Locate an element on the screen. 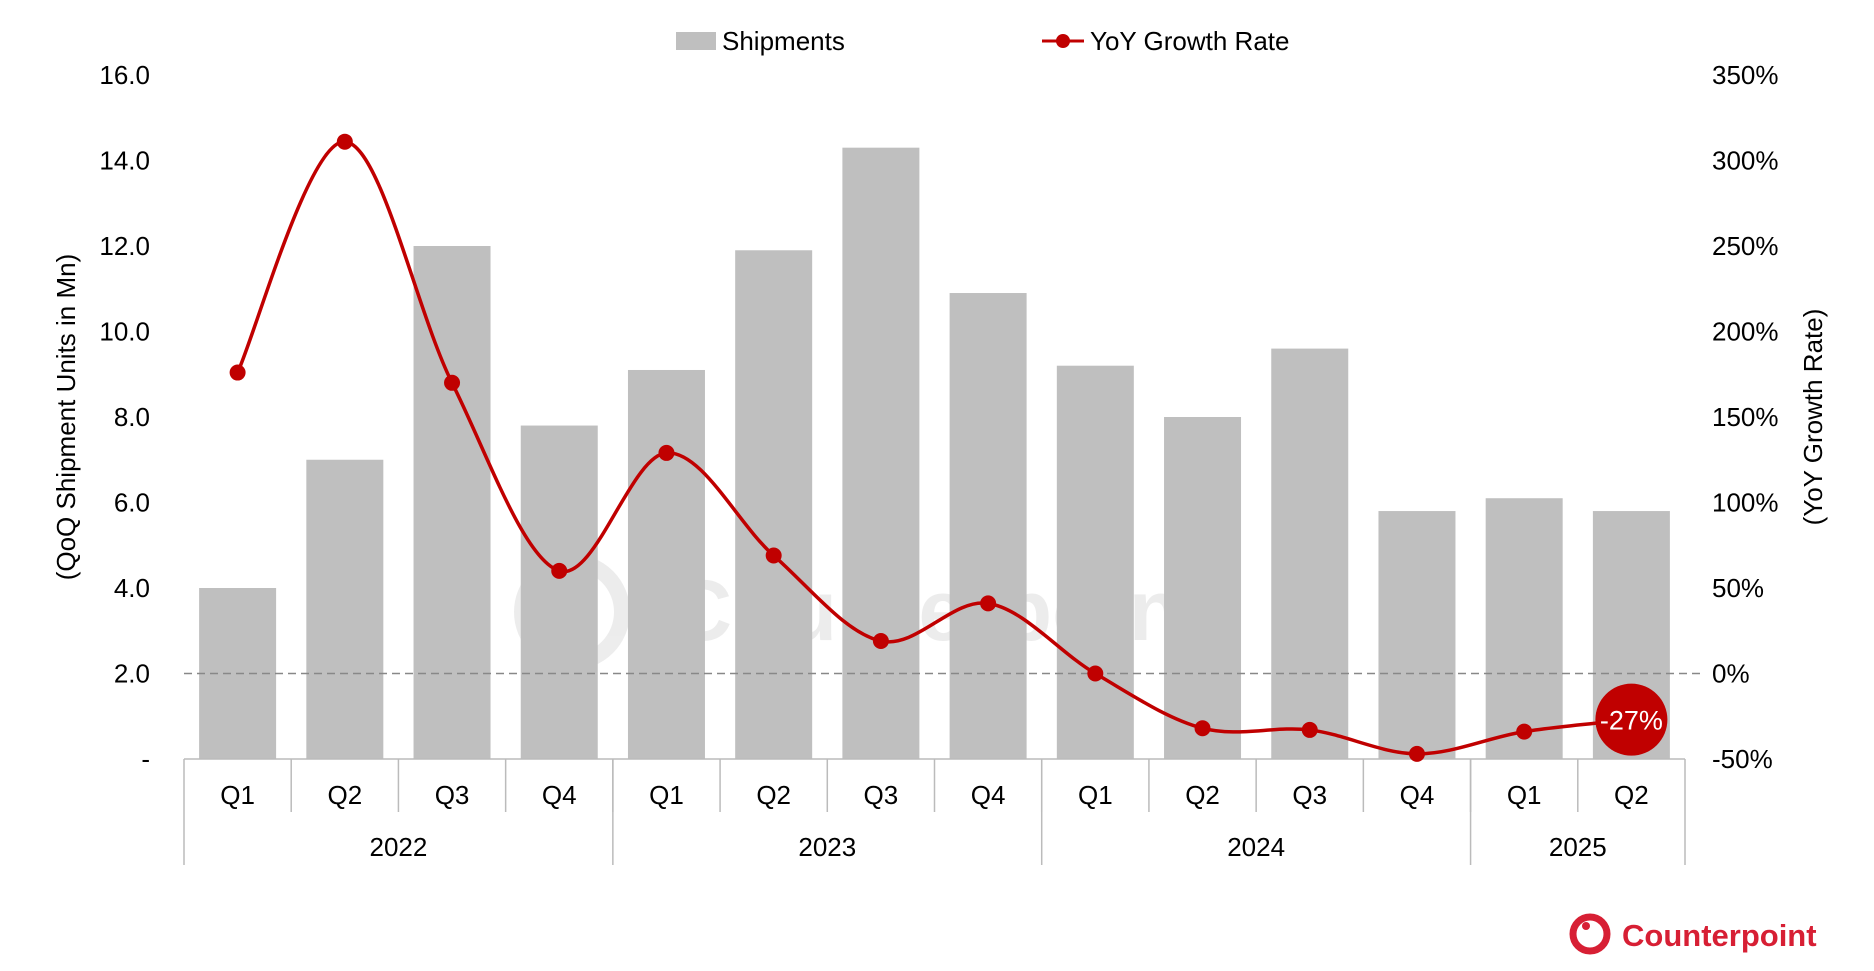  annotation-label: -27% is located at coordinates (1631, 721).